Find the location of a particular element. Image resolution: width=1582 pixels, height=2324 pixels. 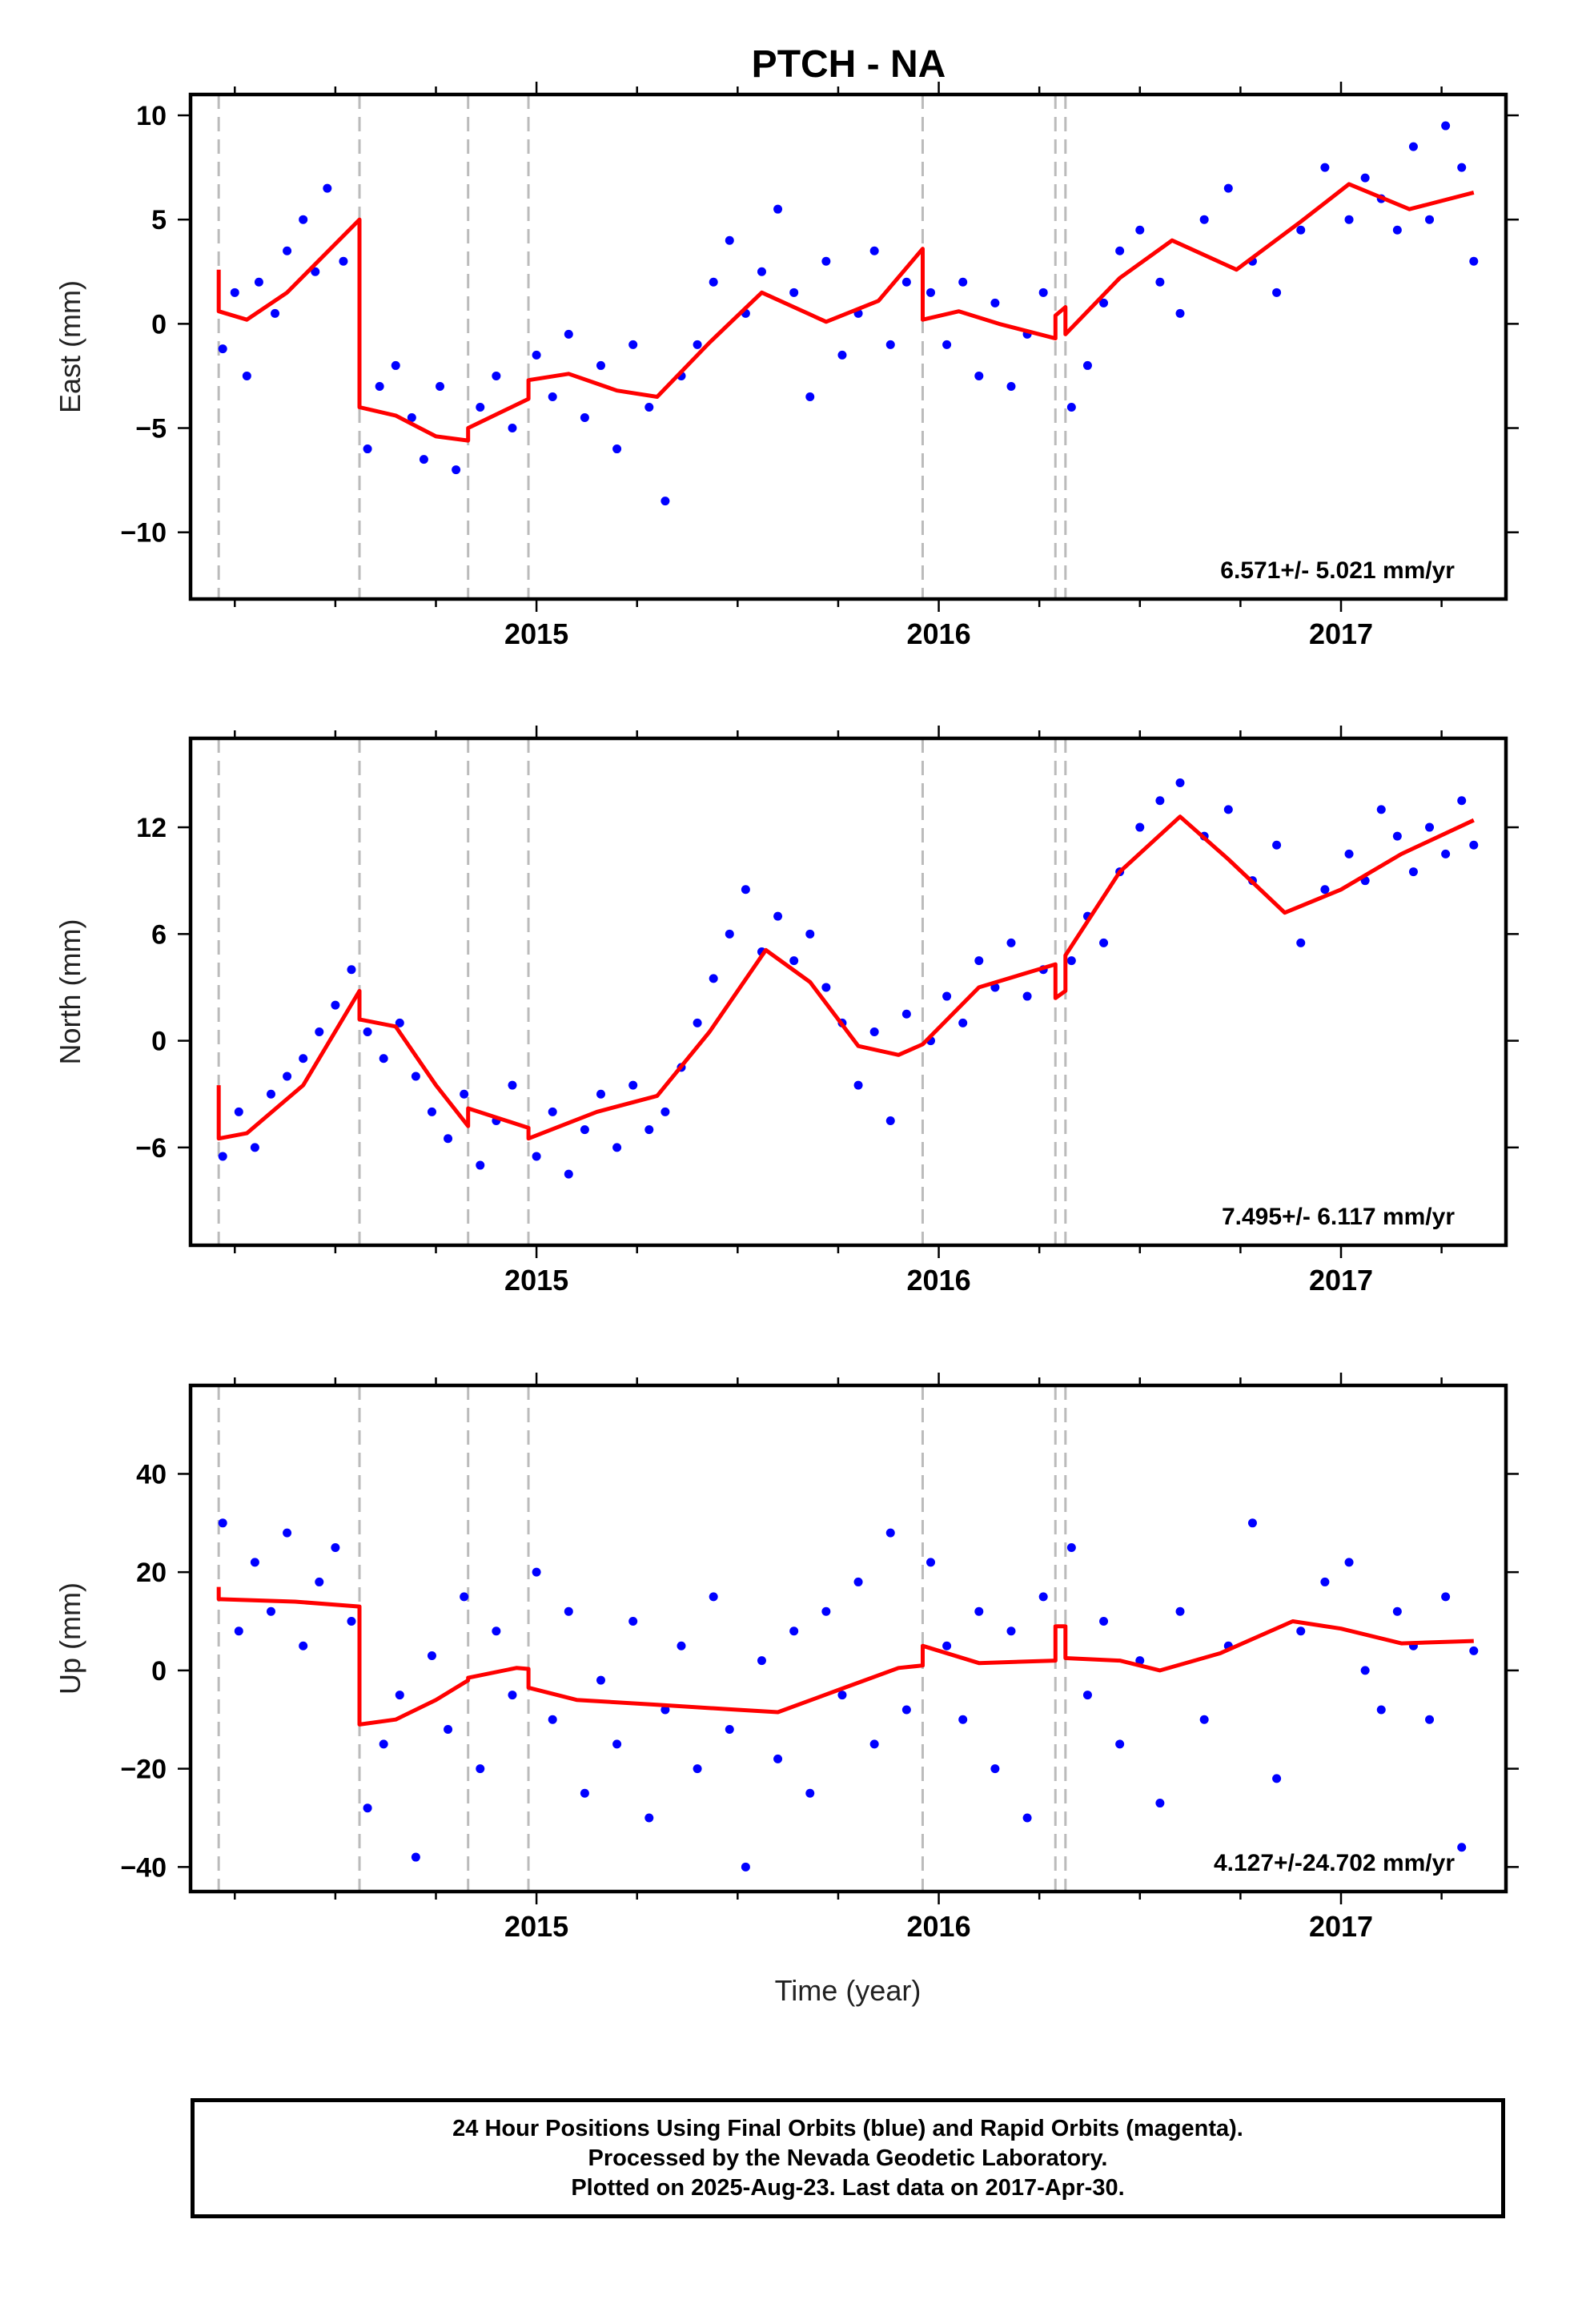

rate-annotation: 4.127+/-24.702 mm/yr is located at coordinates (1334, 1863).